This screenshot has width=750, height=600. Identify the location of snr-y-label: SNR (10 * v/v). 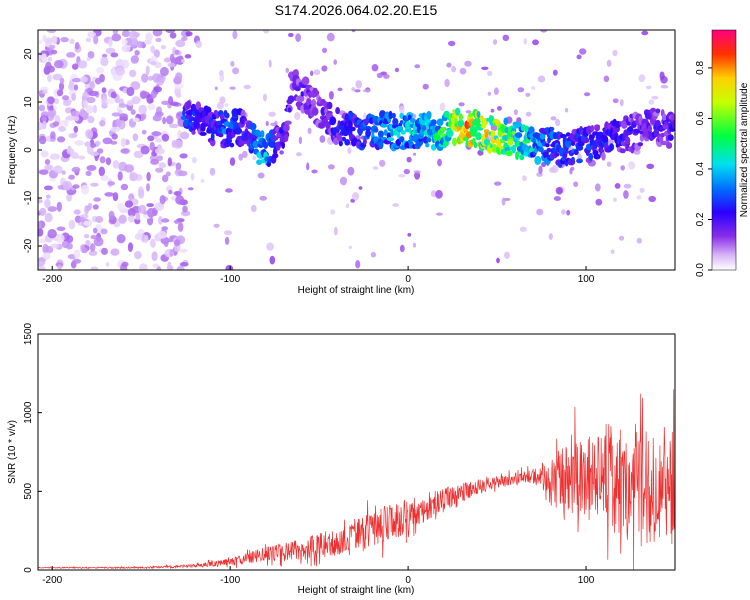
(12, 452).